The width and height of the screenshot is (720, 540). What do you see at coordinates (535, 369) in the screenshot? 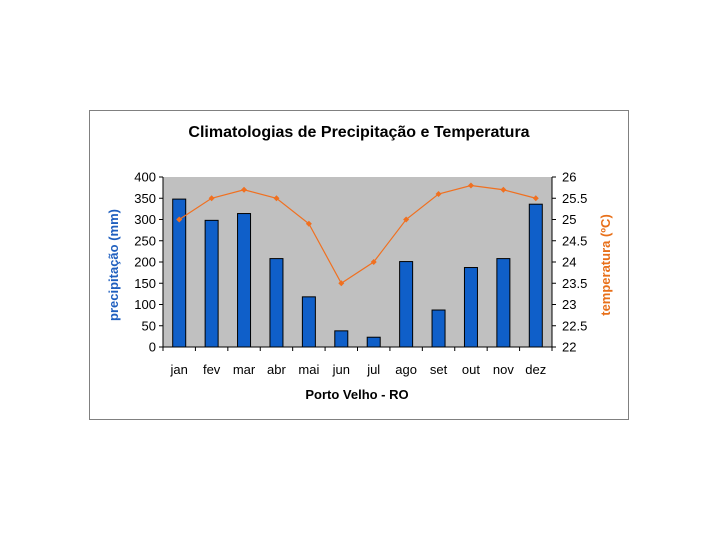
I see `x-tick-label-dez: dez` at bounding box center [535, 369].